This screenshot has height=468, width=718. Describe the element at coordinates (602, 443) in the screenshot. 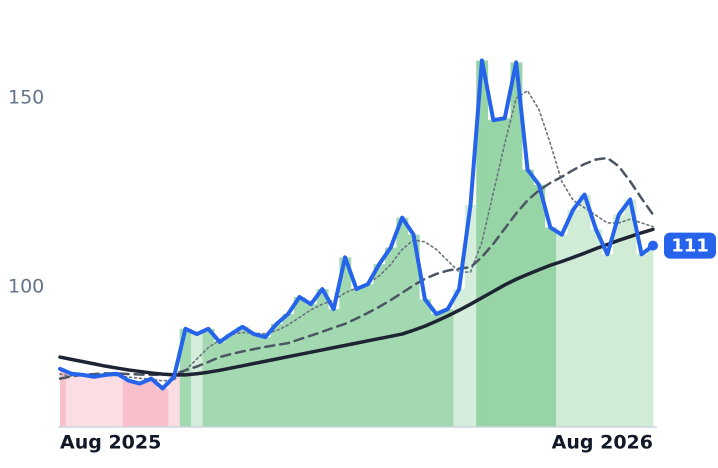

I see `x-tick-label: Aug 2026` at that location.